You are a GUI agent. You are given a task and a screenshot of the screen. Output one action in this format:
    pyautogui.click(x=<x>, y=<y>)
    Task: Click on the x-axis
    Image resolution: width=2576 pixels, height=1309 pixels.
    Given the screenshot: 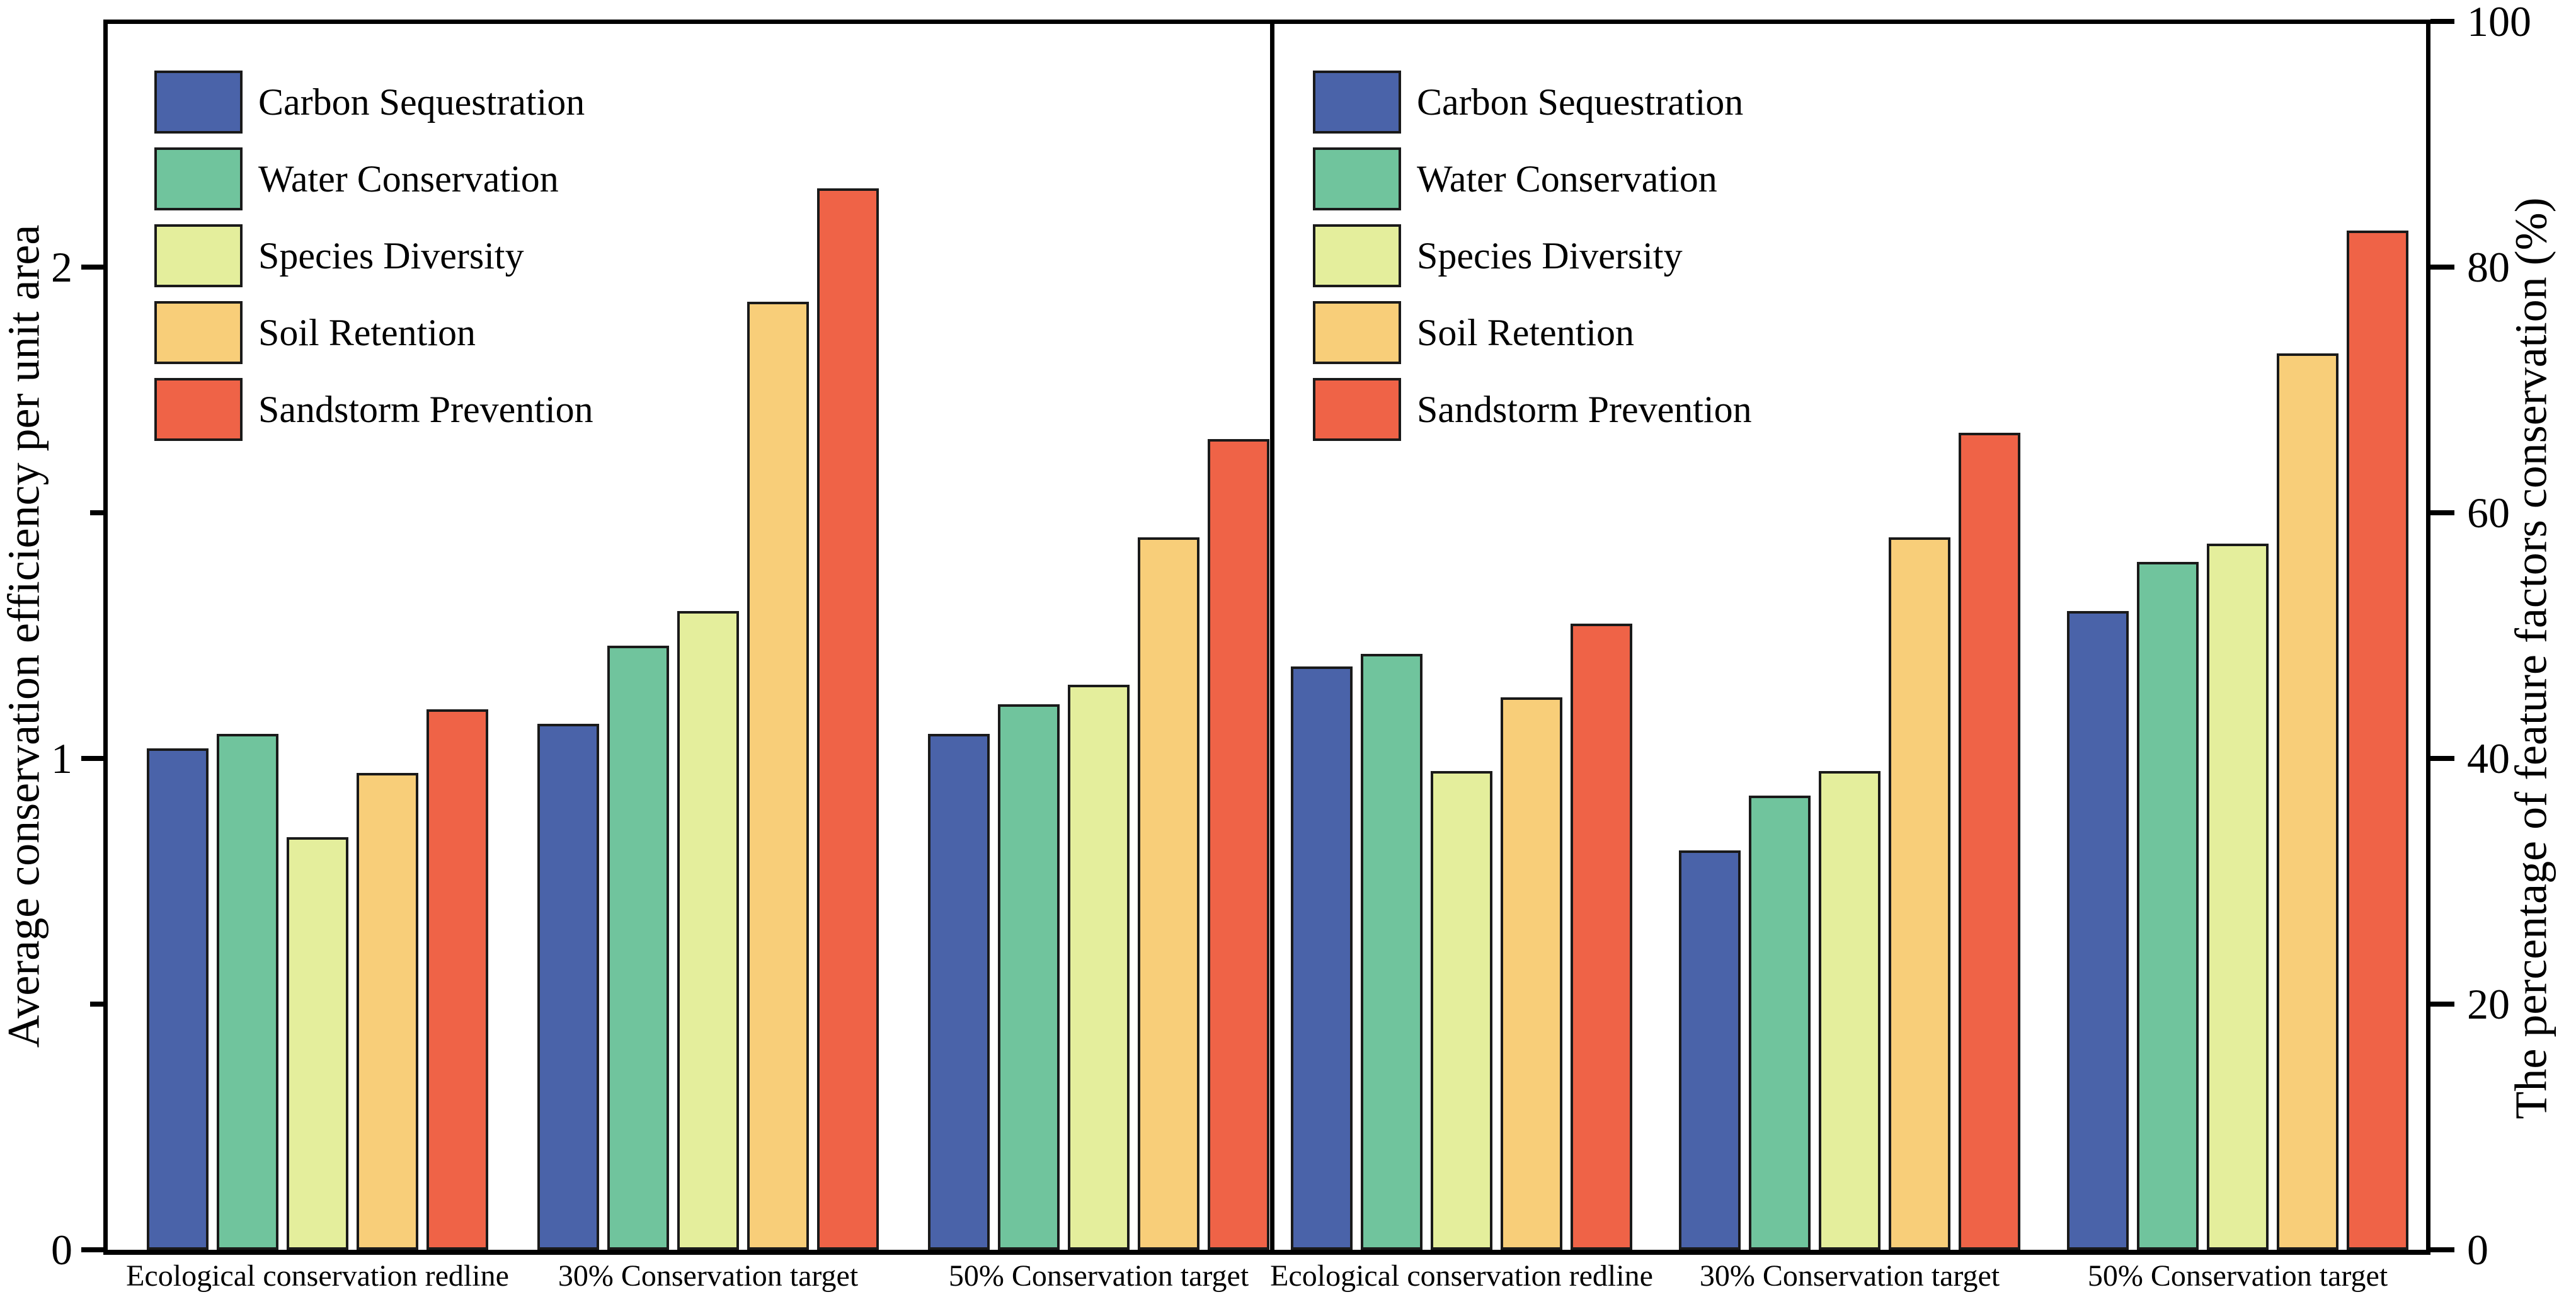 What is the action you would take?
    pyautogui.click(x=1266, y=1252)
    